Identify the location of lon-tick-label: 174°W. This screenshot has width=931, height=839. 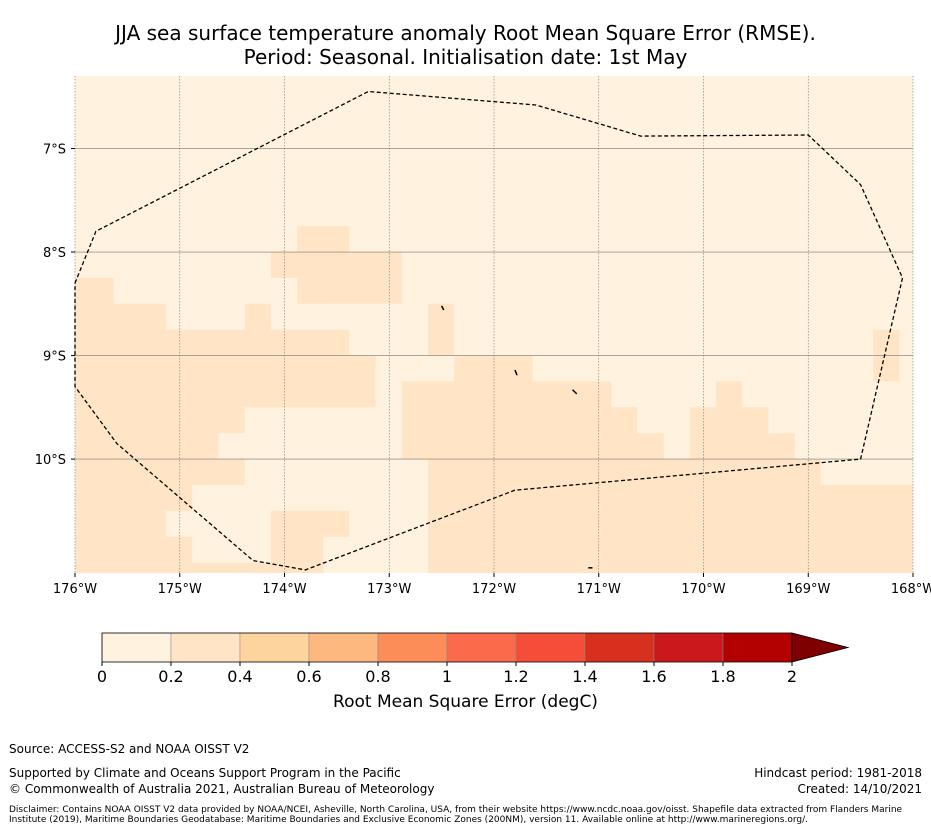
(284, 589).